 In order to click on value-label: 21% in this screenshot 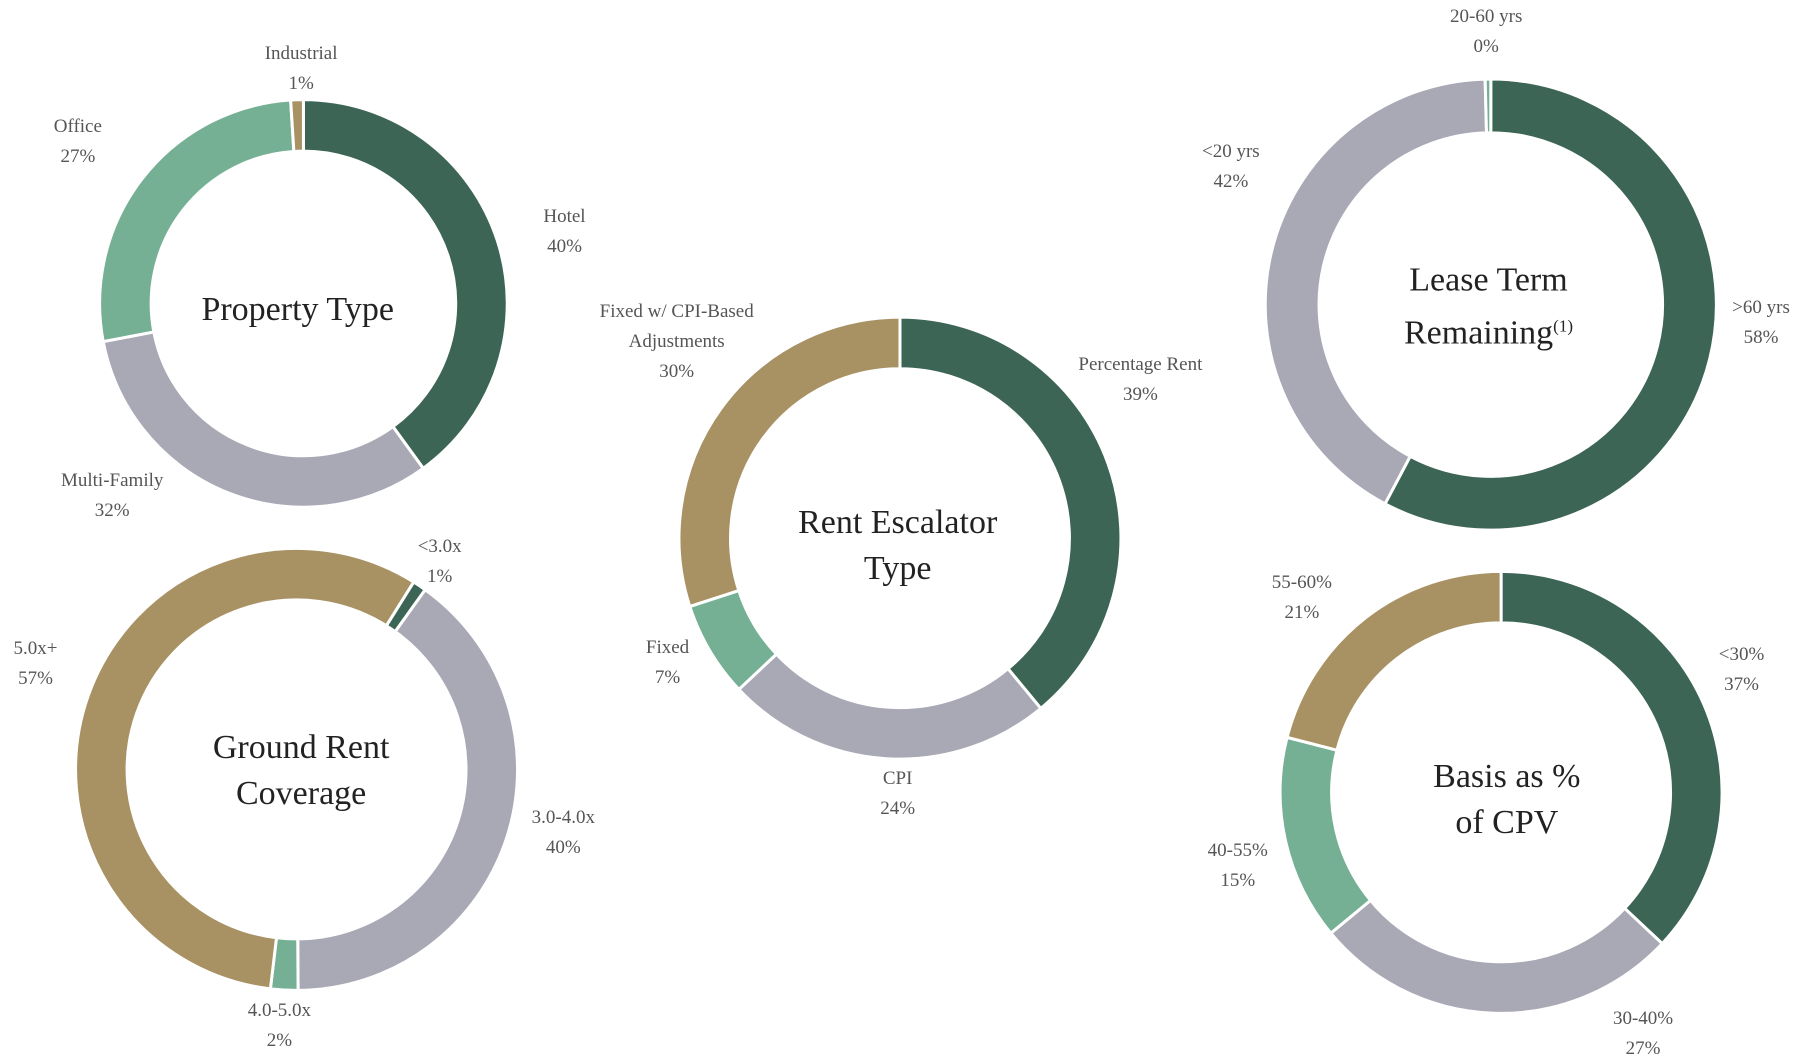, I will do `click(1302, 612)`.